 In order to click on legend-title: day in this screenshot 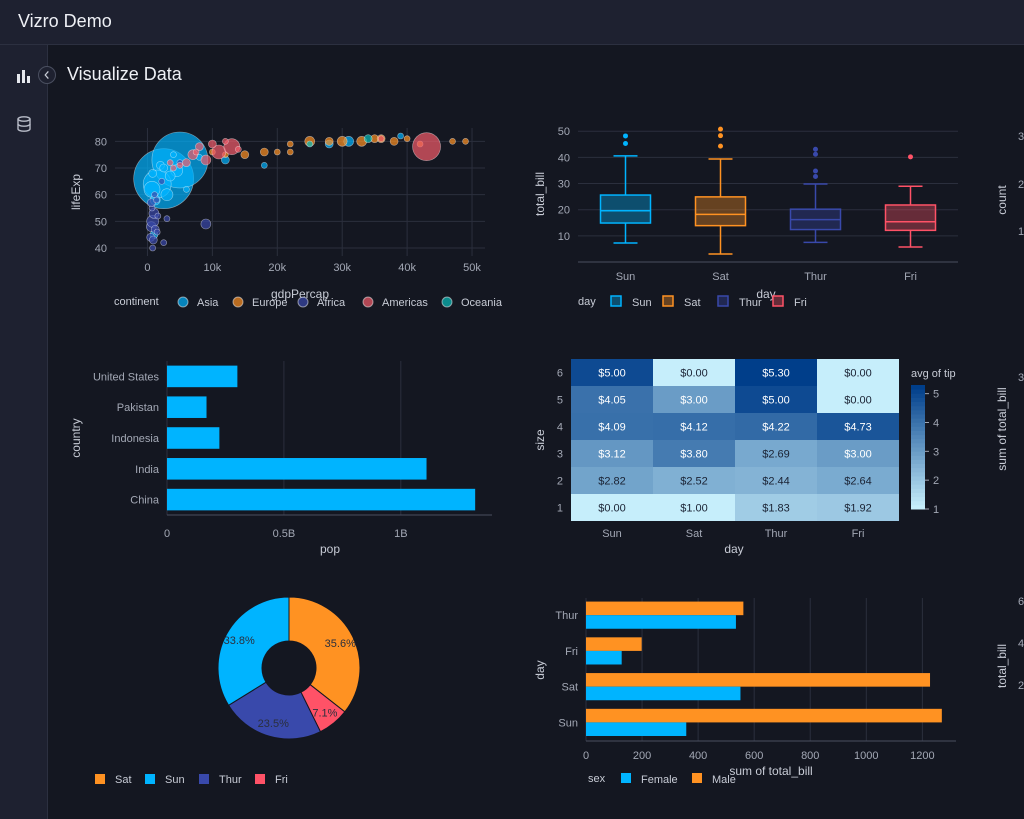, I will do `click(587, 302)`.